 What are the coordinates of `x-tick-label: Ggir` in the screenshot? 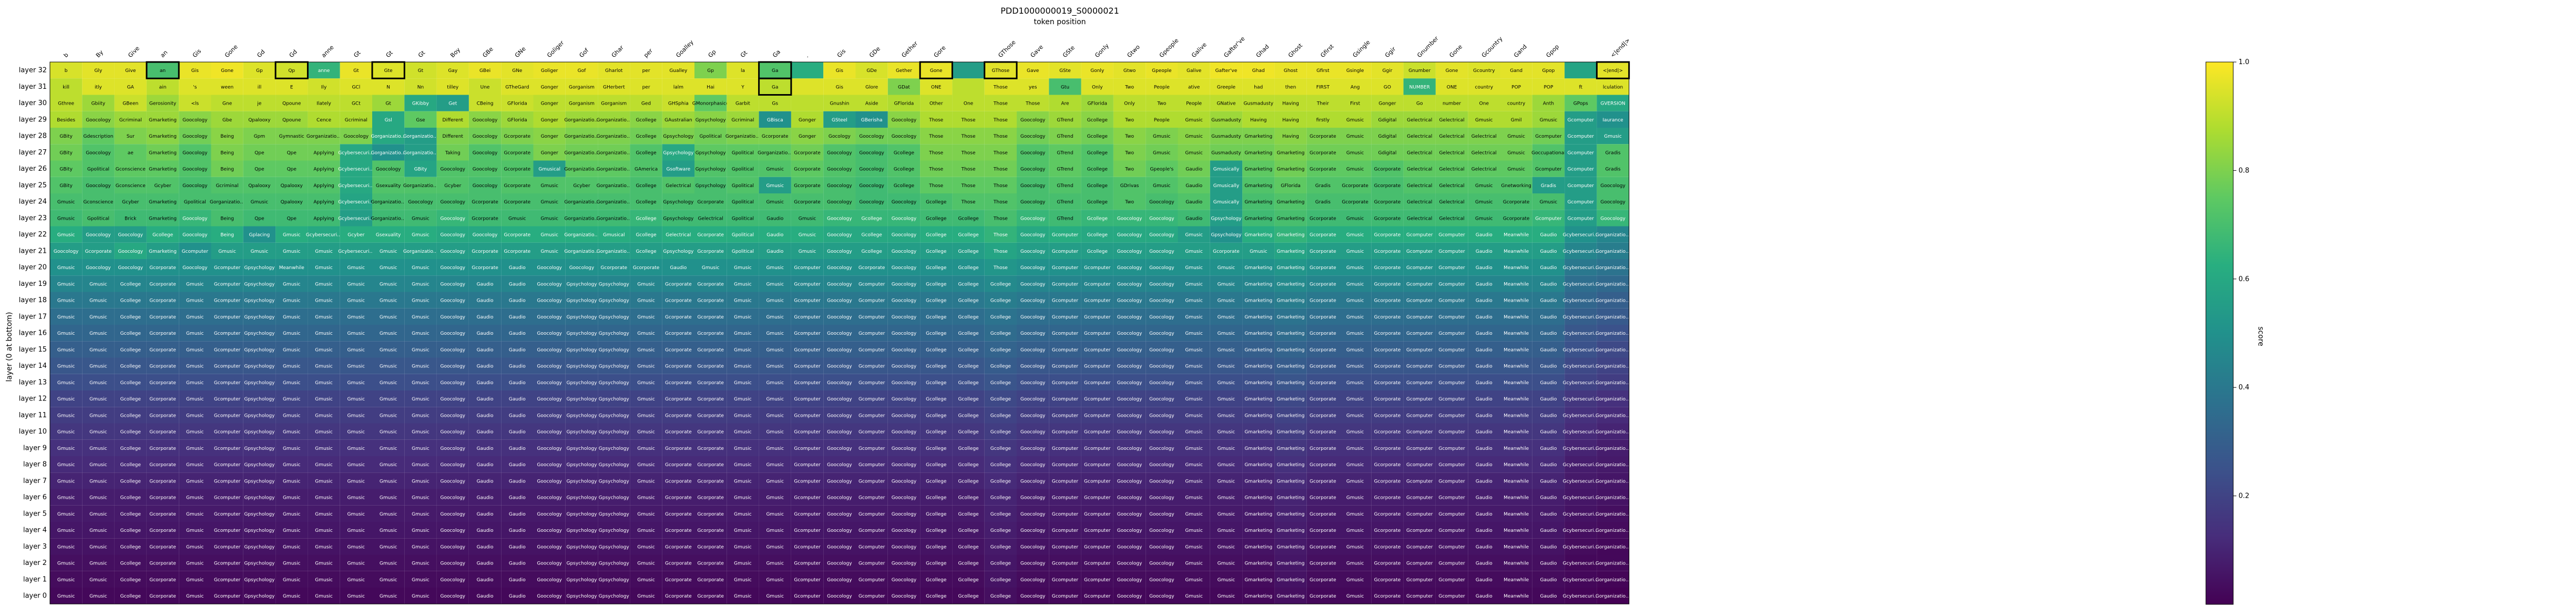 It's located at (1390, 52).